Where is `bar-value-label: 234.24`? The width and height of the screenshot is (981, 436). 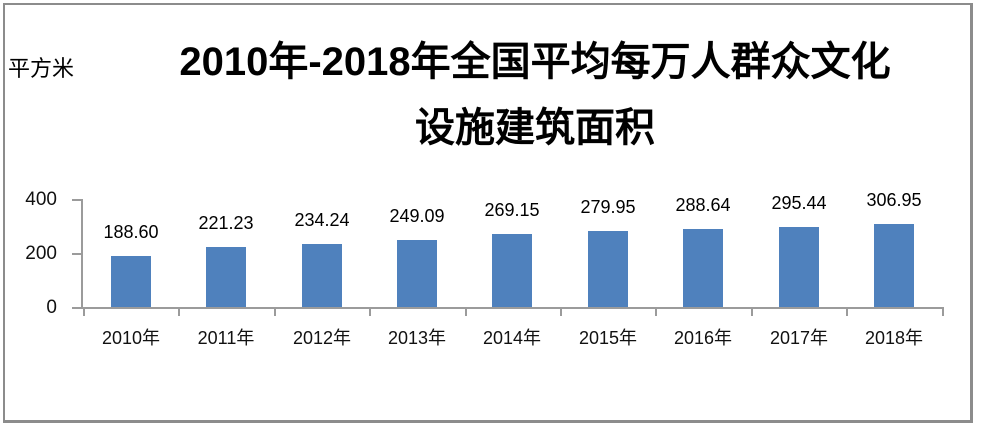
bar-value-label: 234.24 is located at coordinates (322, 220).